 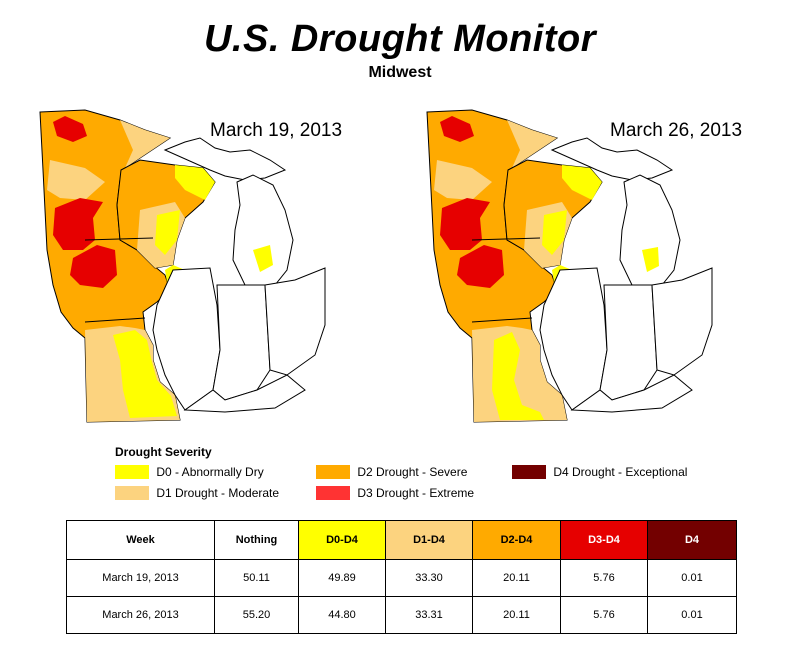 I want to click on legend-item-d2: D2 Drought - Severe, so click(x=391, y=472).